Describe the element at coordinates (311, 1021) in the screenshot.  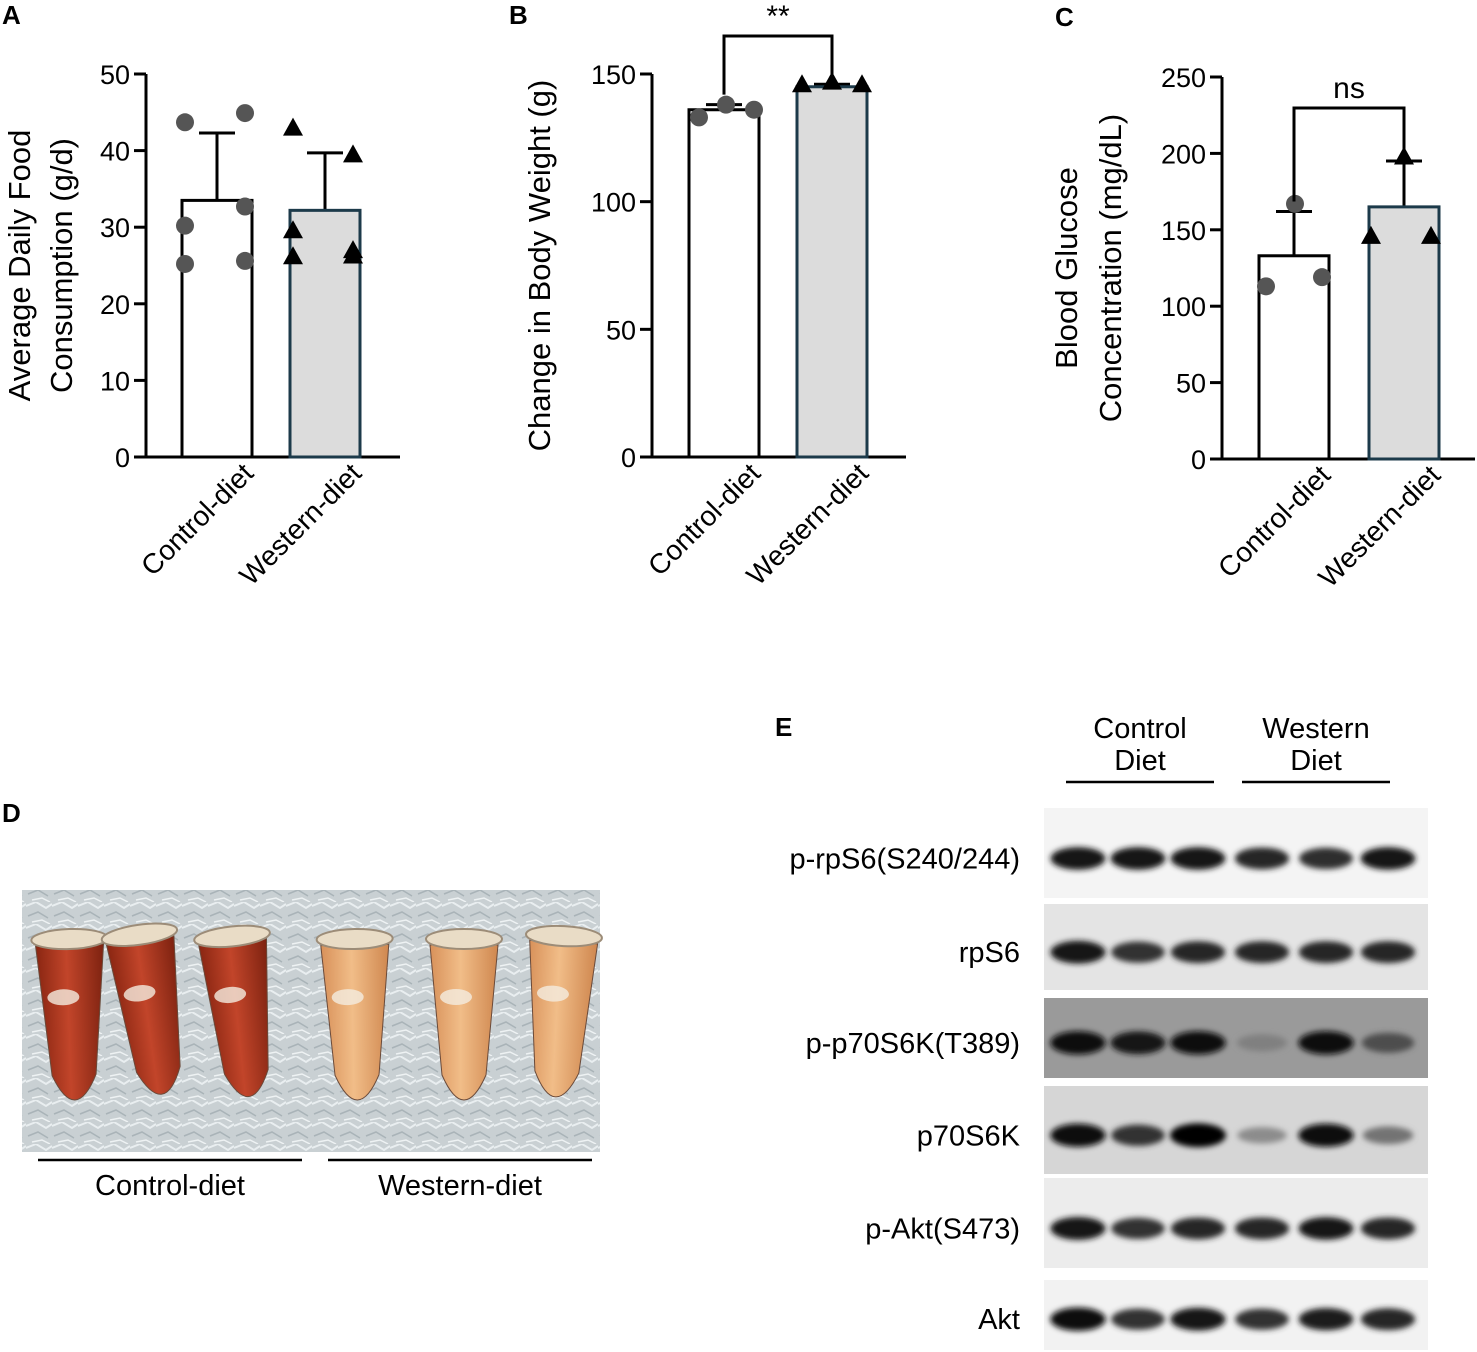
I see `photo-background` at that location.